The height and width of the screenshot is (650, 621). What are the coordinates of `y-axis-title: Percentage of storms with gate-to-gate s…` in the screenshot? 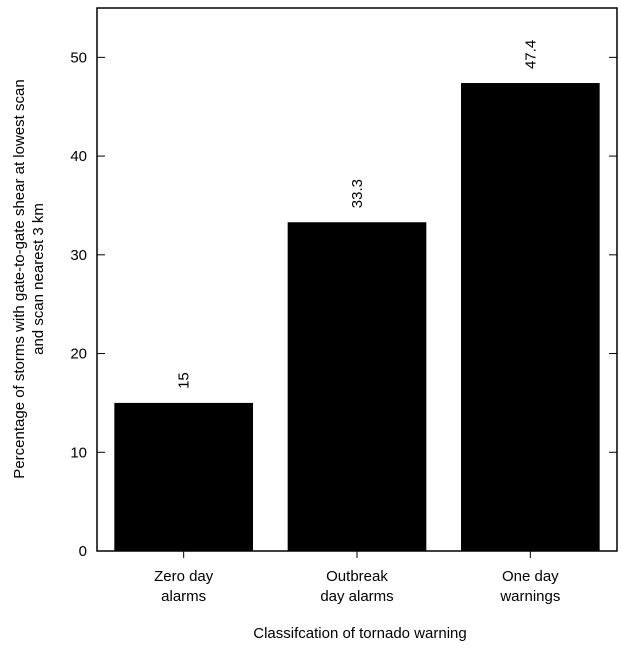 It's located at (29, 278).